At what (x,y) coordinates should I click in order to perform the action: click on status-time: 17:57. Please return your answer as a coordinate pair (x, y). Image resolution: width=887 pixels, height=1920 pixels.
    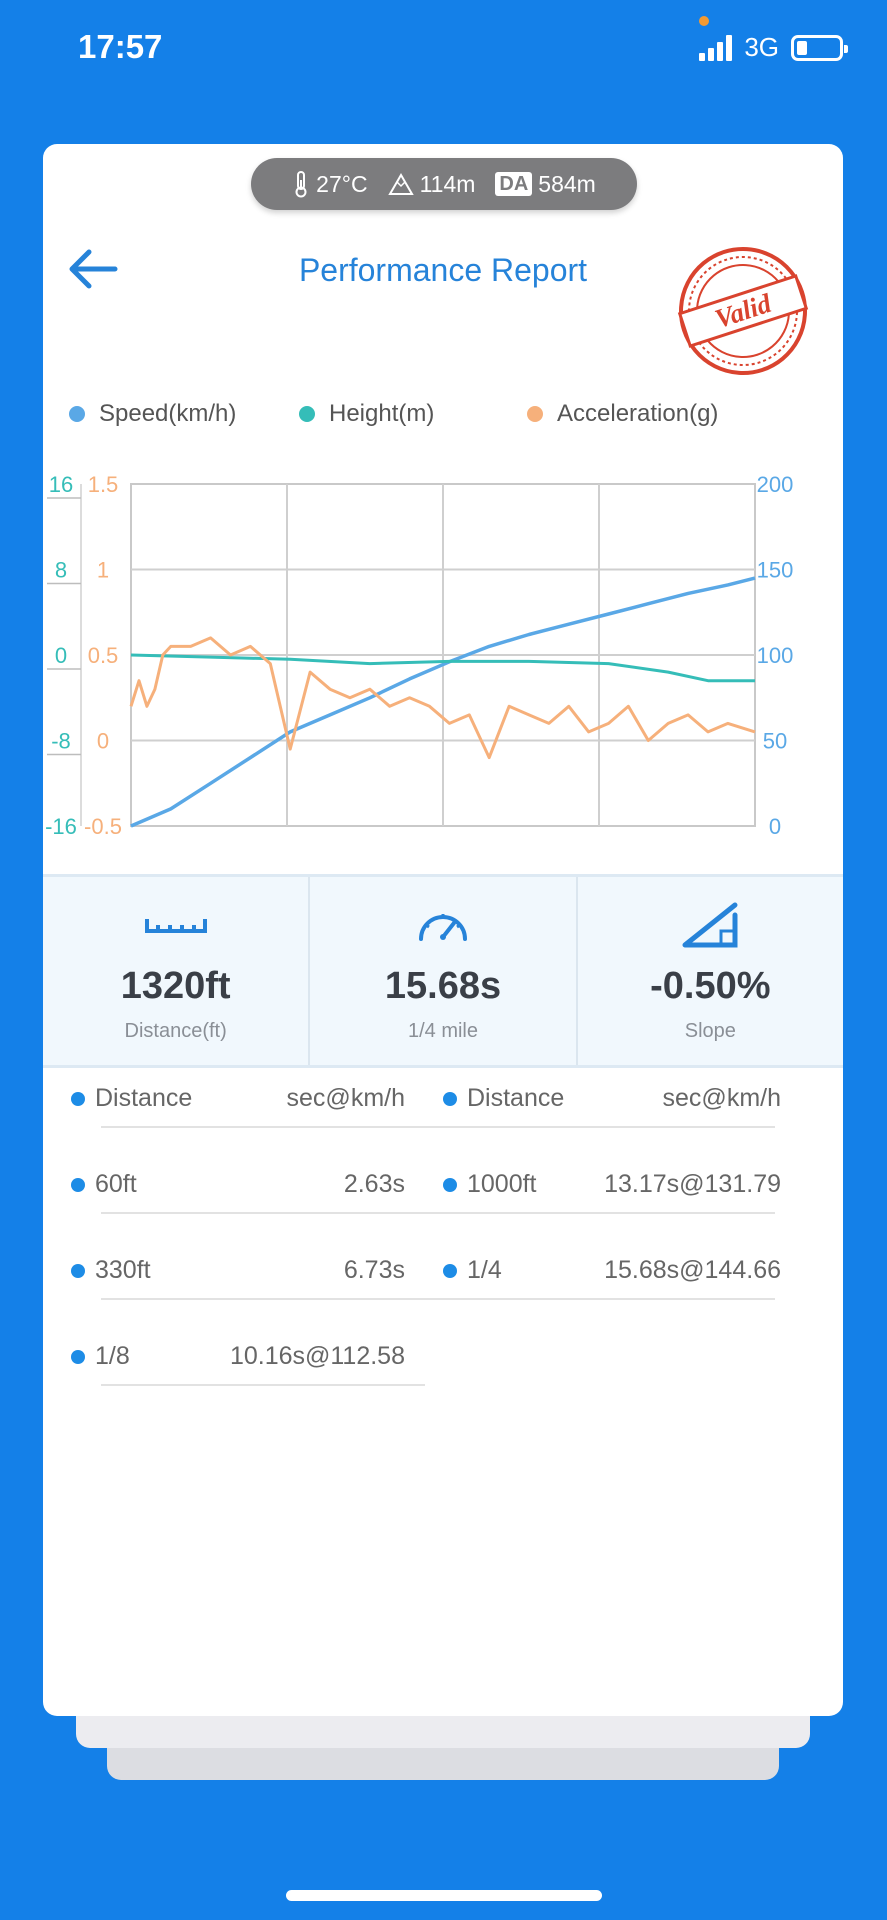
    Looking at the image, I should click on (120, 46).